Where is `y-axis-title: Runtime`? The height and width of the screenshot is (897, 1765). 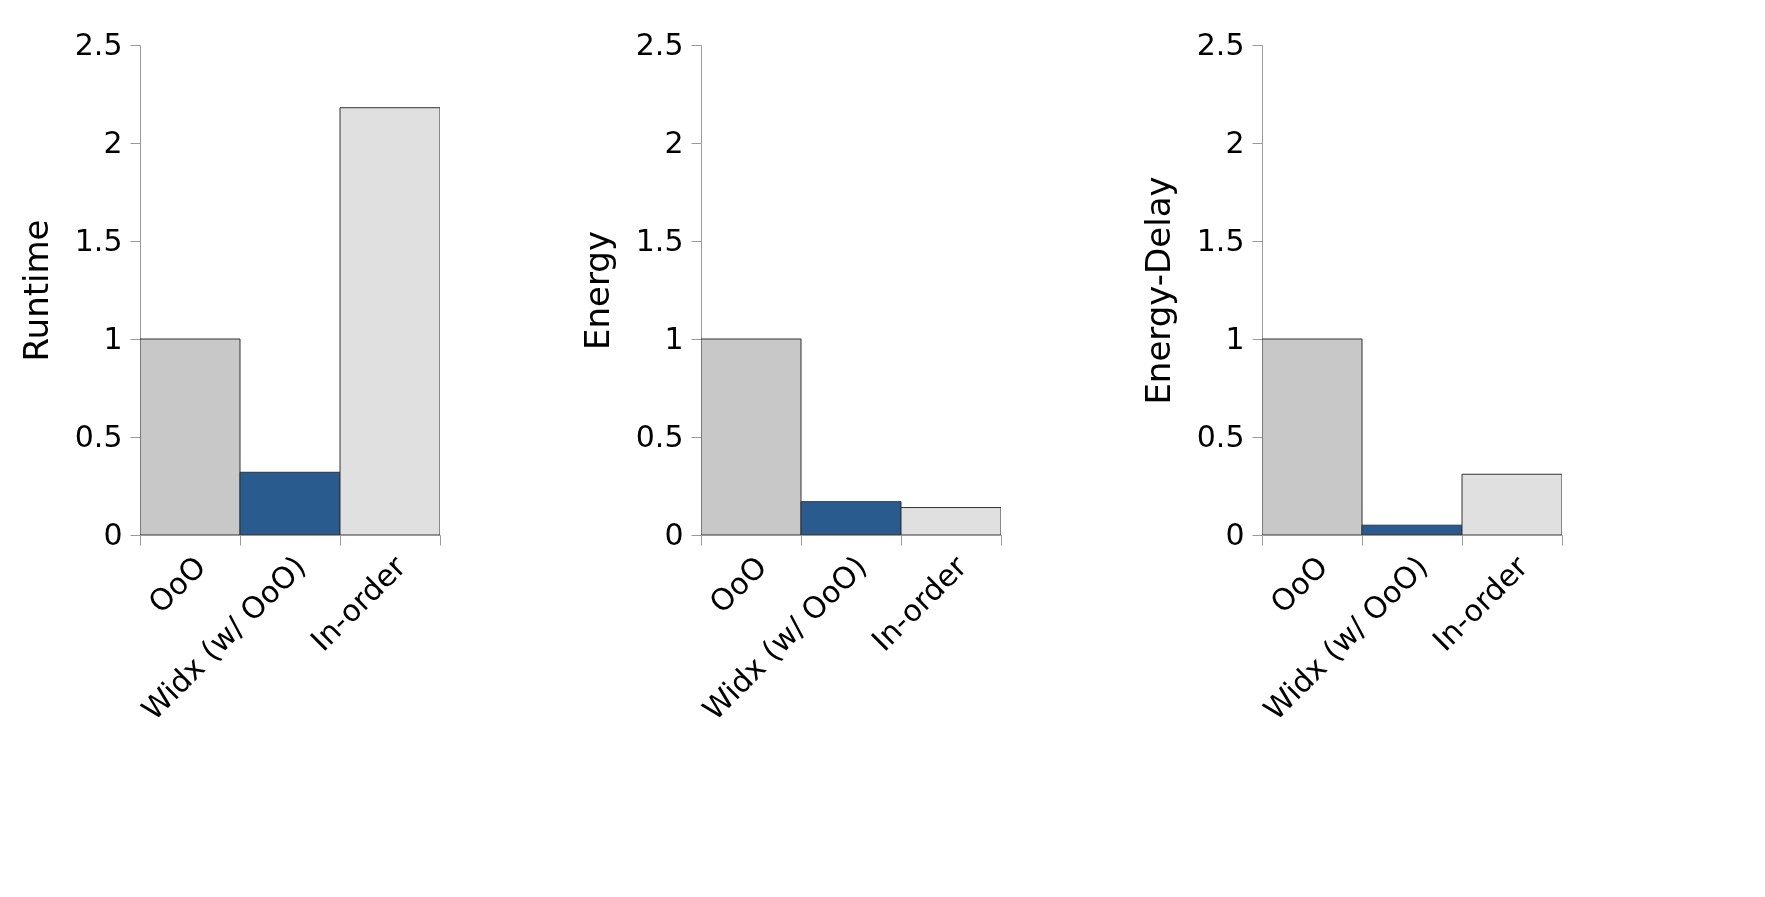
y-axis-title: Runtime is located at coordinates (35, 290).